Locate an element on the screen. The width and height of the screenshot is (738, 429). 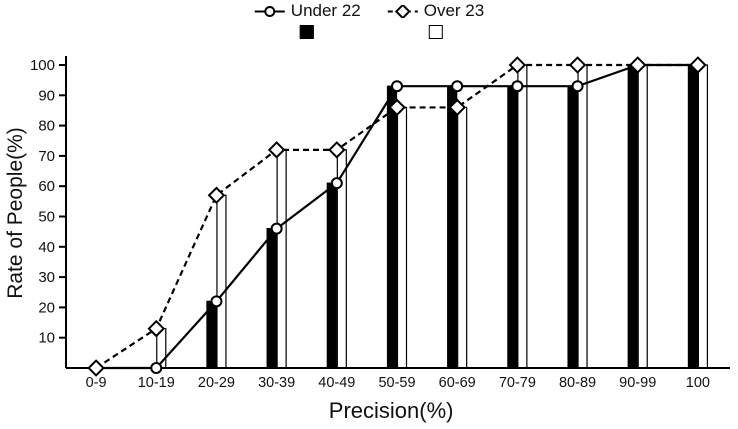
svg-text: 60-69 is located at coordinates (457, 383).